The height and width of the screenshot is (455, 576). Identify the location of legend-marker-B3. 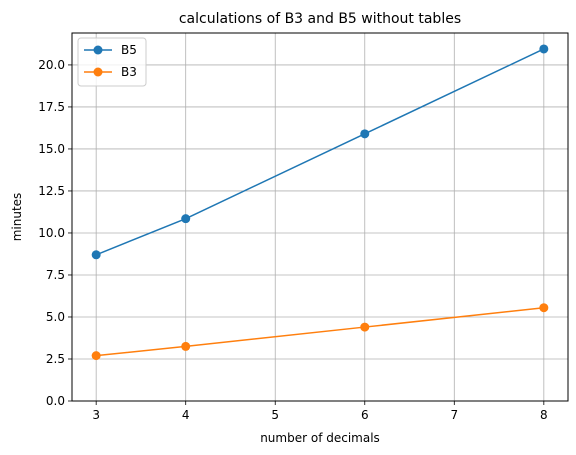
(98, 72).